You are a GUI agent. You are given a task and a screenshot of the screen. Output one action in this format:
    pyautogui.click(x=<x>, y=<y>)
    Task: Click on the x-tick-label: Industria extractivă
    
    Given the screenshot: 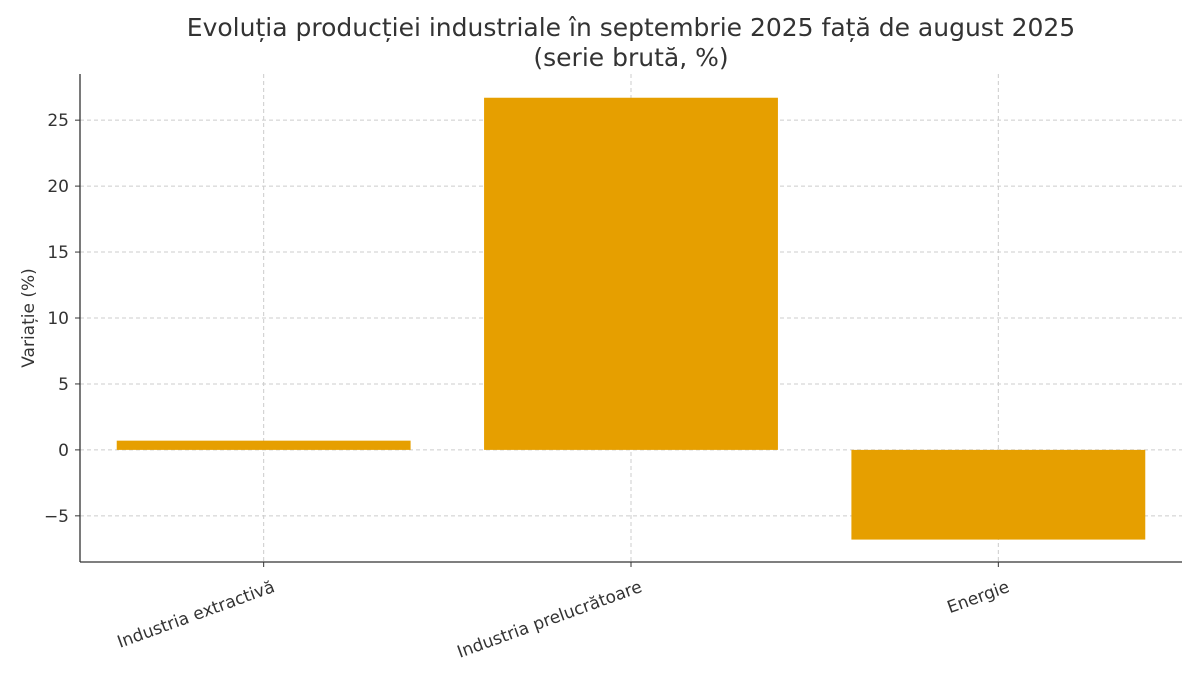 What is the action you would take?
    pyautogui.click(x=196, y=615)
    